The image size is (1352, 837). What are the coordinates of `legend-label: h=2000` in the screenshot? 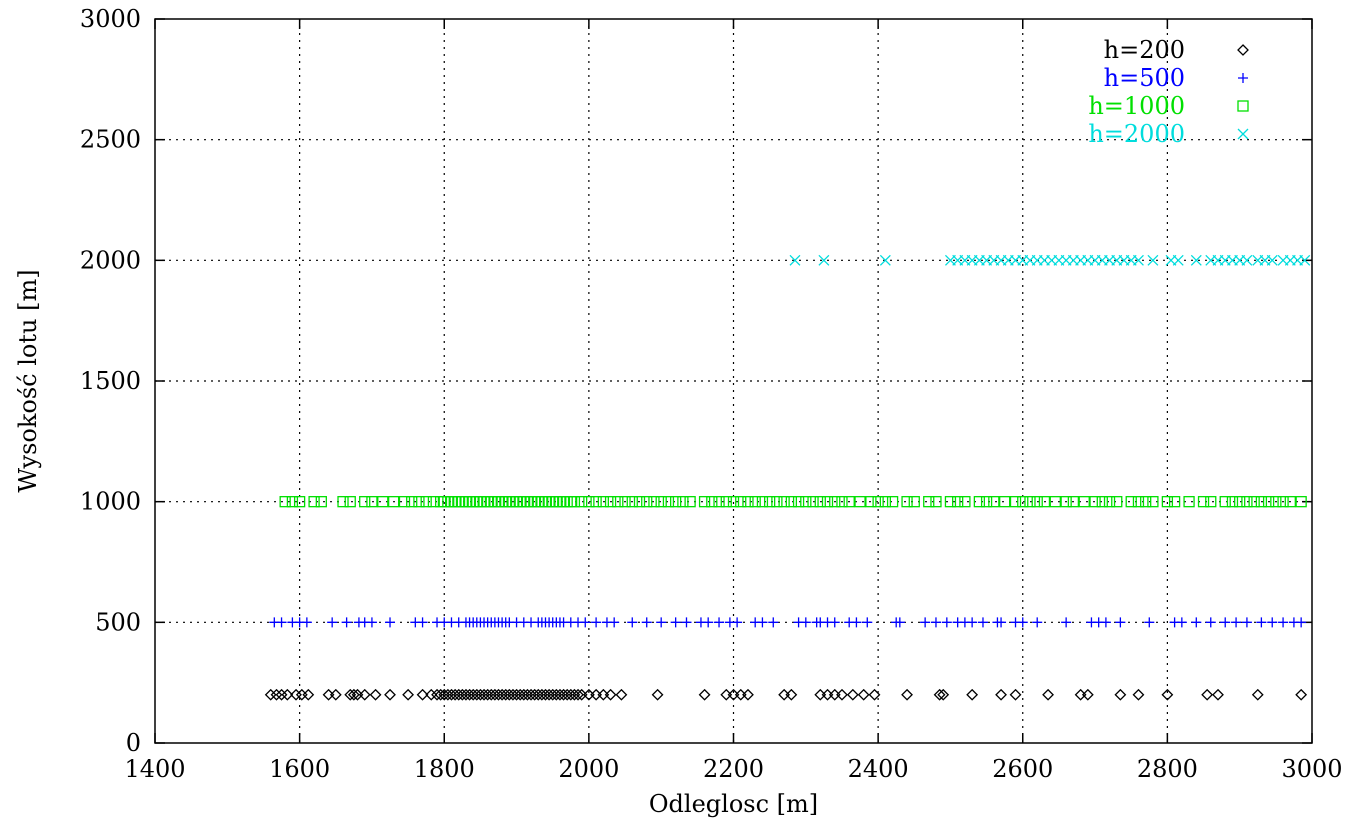 It's located at (1136, 134).